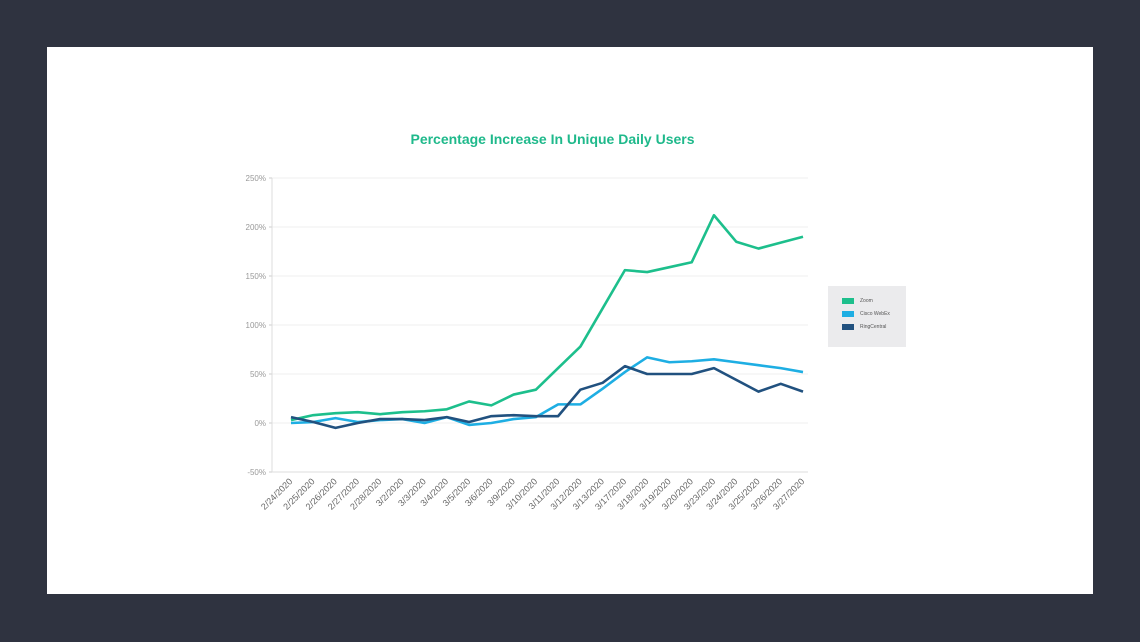 The width and height of the screenshot is (1140, 642). Describe the element at coordinates (547, 397) in the screenshot. I see `series-line-ringcentral` at that location.